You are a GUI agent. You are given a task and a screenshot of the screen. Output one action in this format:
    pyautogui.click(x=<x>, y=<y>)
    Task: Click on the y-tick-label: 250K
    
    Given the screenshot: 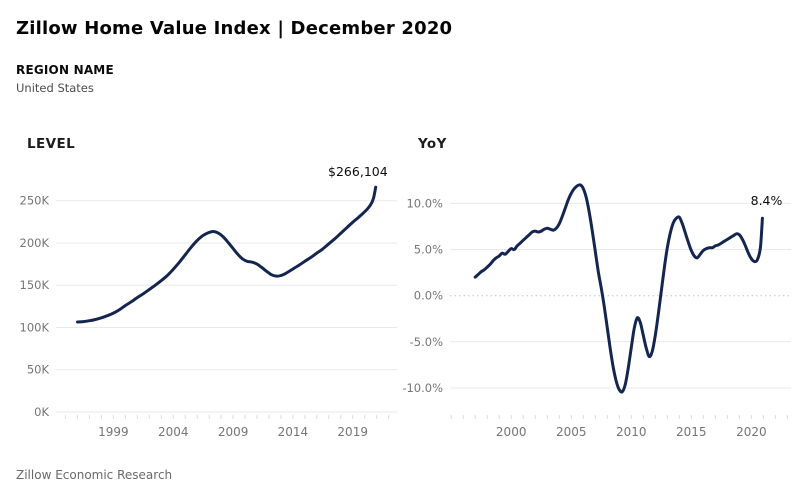 What is the action you would take?
    pyautogui.click(x=35, y=201)
    